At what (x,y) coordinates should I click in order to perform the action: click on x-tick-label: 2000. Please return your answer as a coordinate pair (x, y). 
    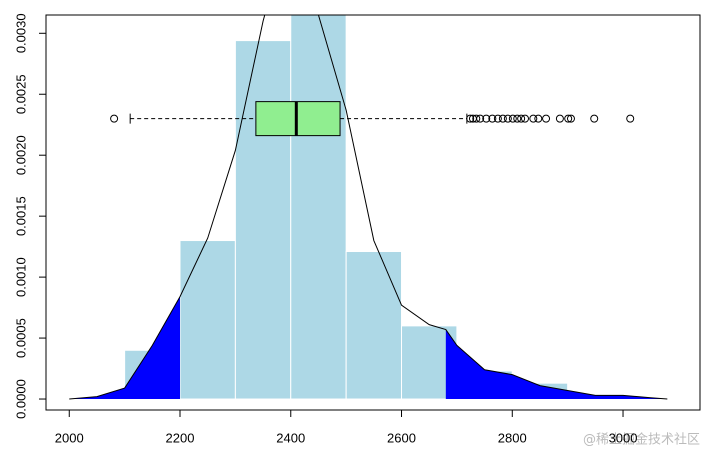
    Looking at the image, I should click on (69, 437).